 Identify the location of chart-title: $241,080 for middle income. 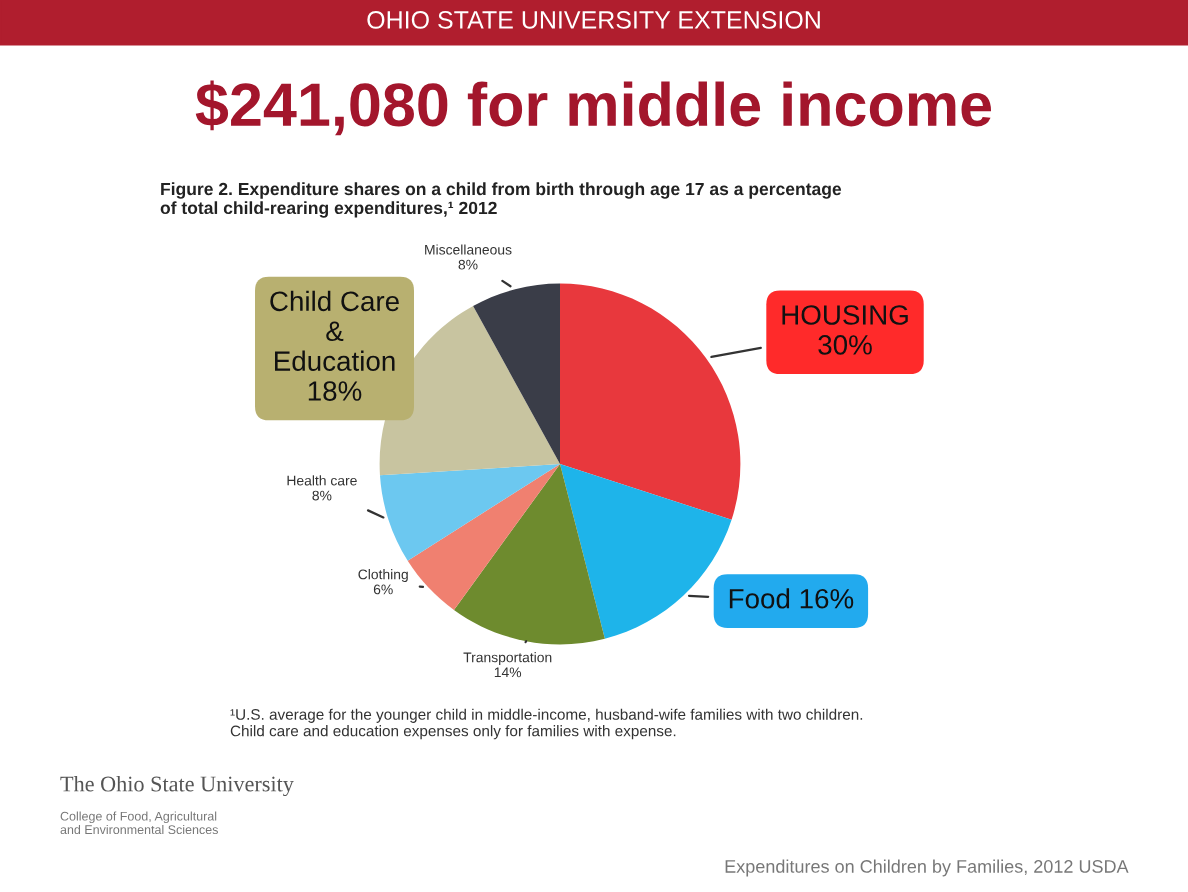
(593, 108).